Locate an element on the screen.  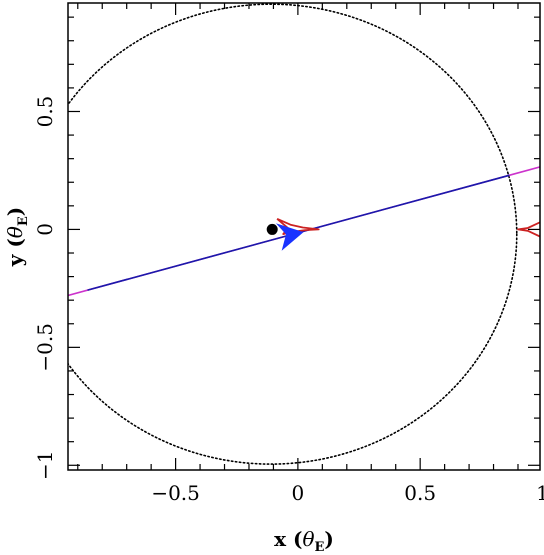
x-tick-label: −0.5 is located at coordinates (175, 493).